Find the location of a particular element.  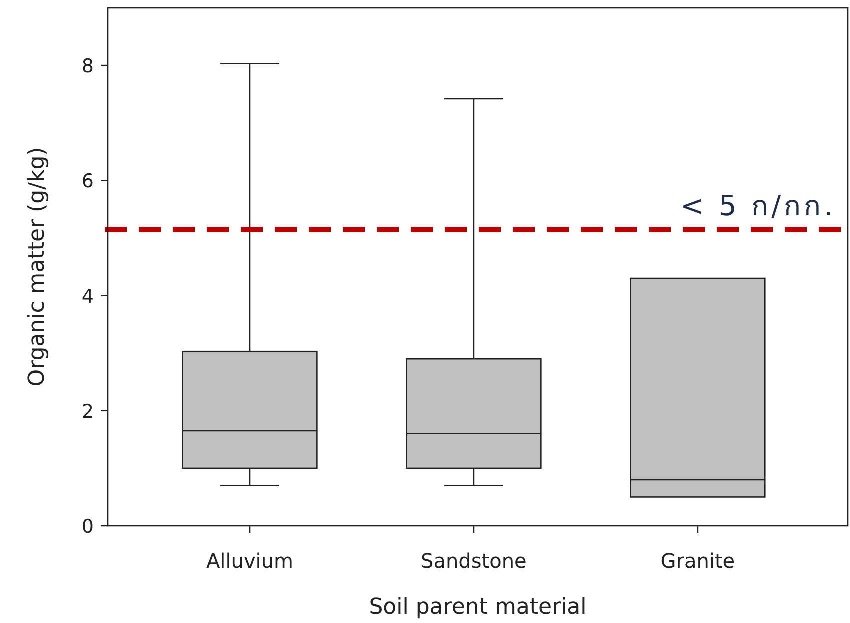

y-tick-label: 6 is located at coordinates (88, 181).